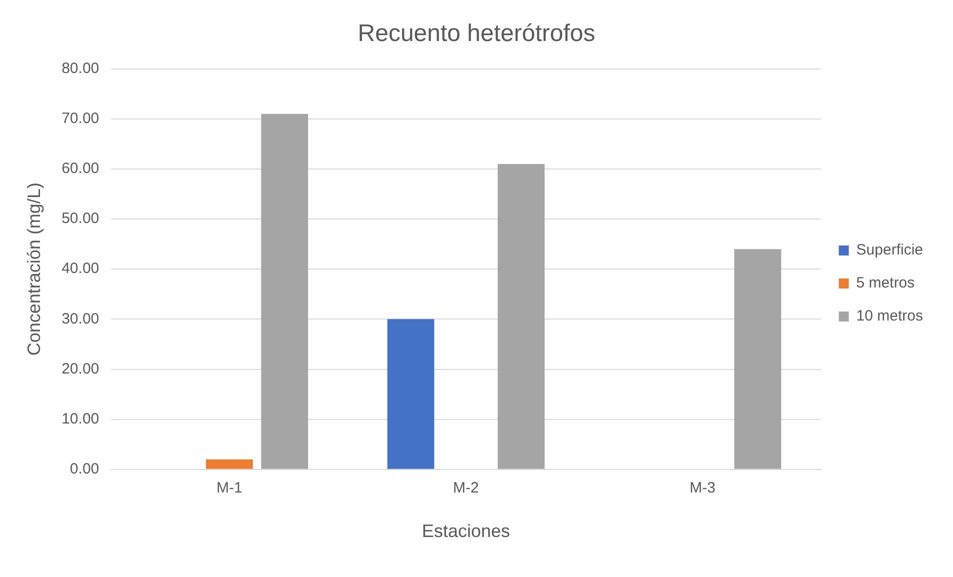 The width and height of the screenshot is (953, 577). Describe the element at coordinates (81, 419) in the screenshot. I see `y-tick-label: 10.00` at that location.